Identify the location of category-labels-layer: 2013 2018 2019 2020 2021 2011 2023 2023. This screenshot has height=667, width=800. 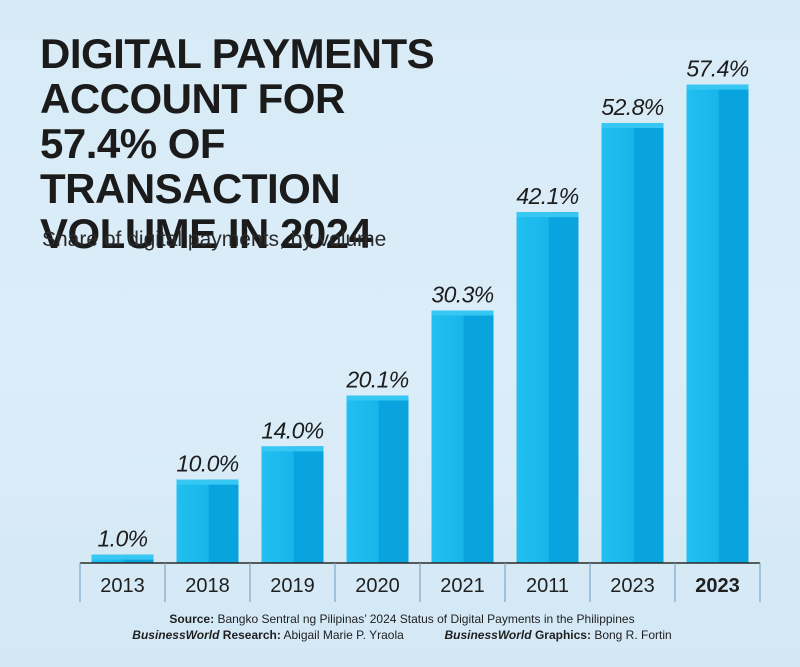
(420, 586).